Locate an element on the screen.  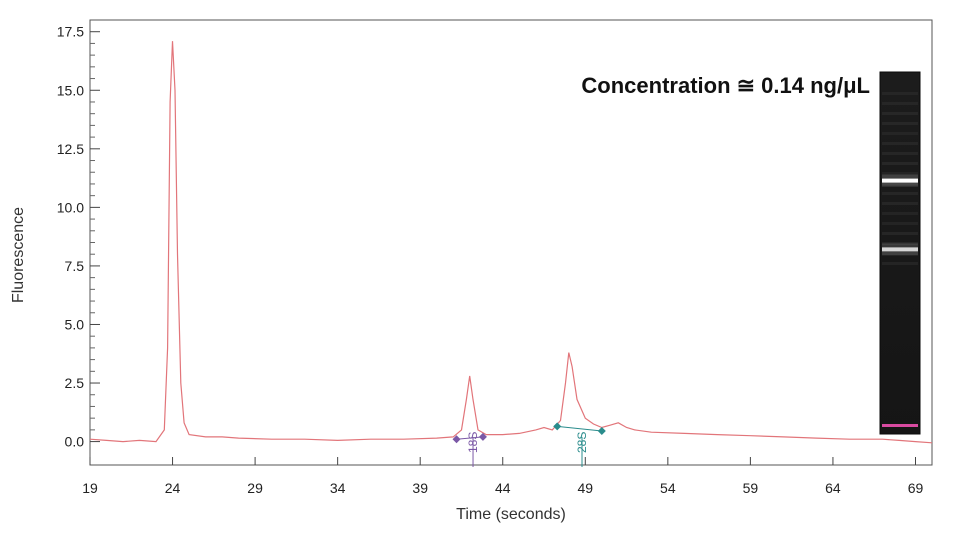
x-tick-label: 64 is located at coordinates (833, 488).